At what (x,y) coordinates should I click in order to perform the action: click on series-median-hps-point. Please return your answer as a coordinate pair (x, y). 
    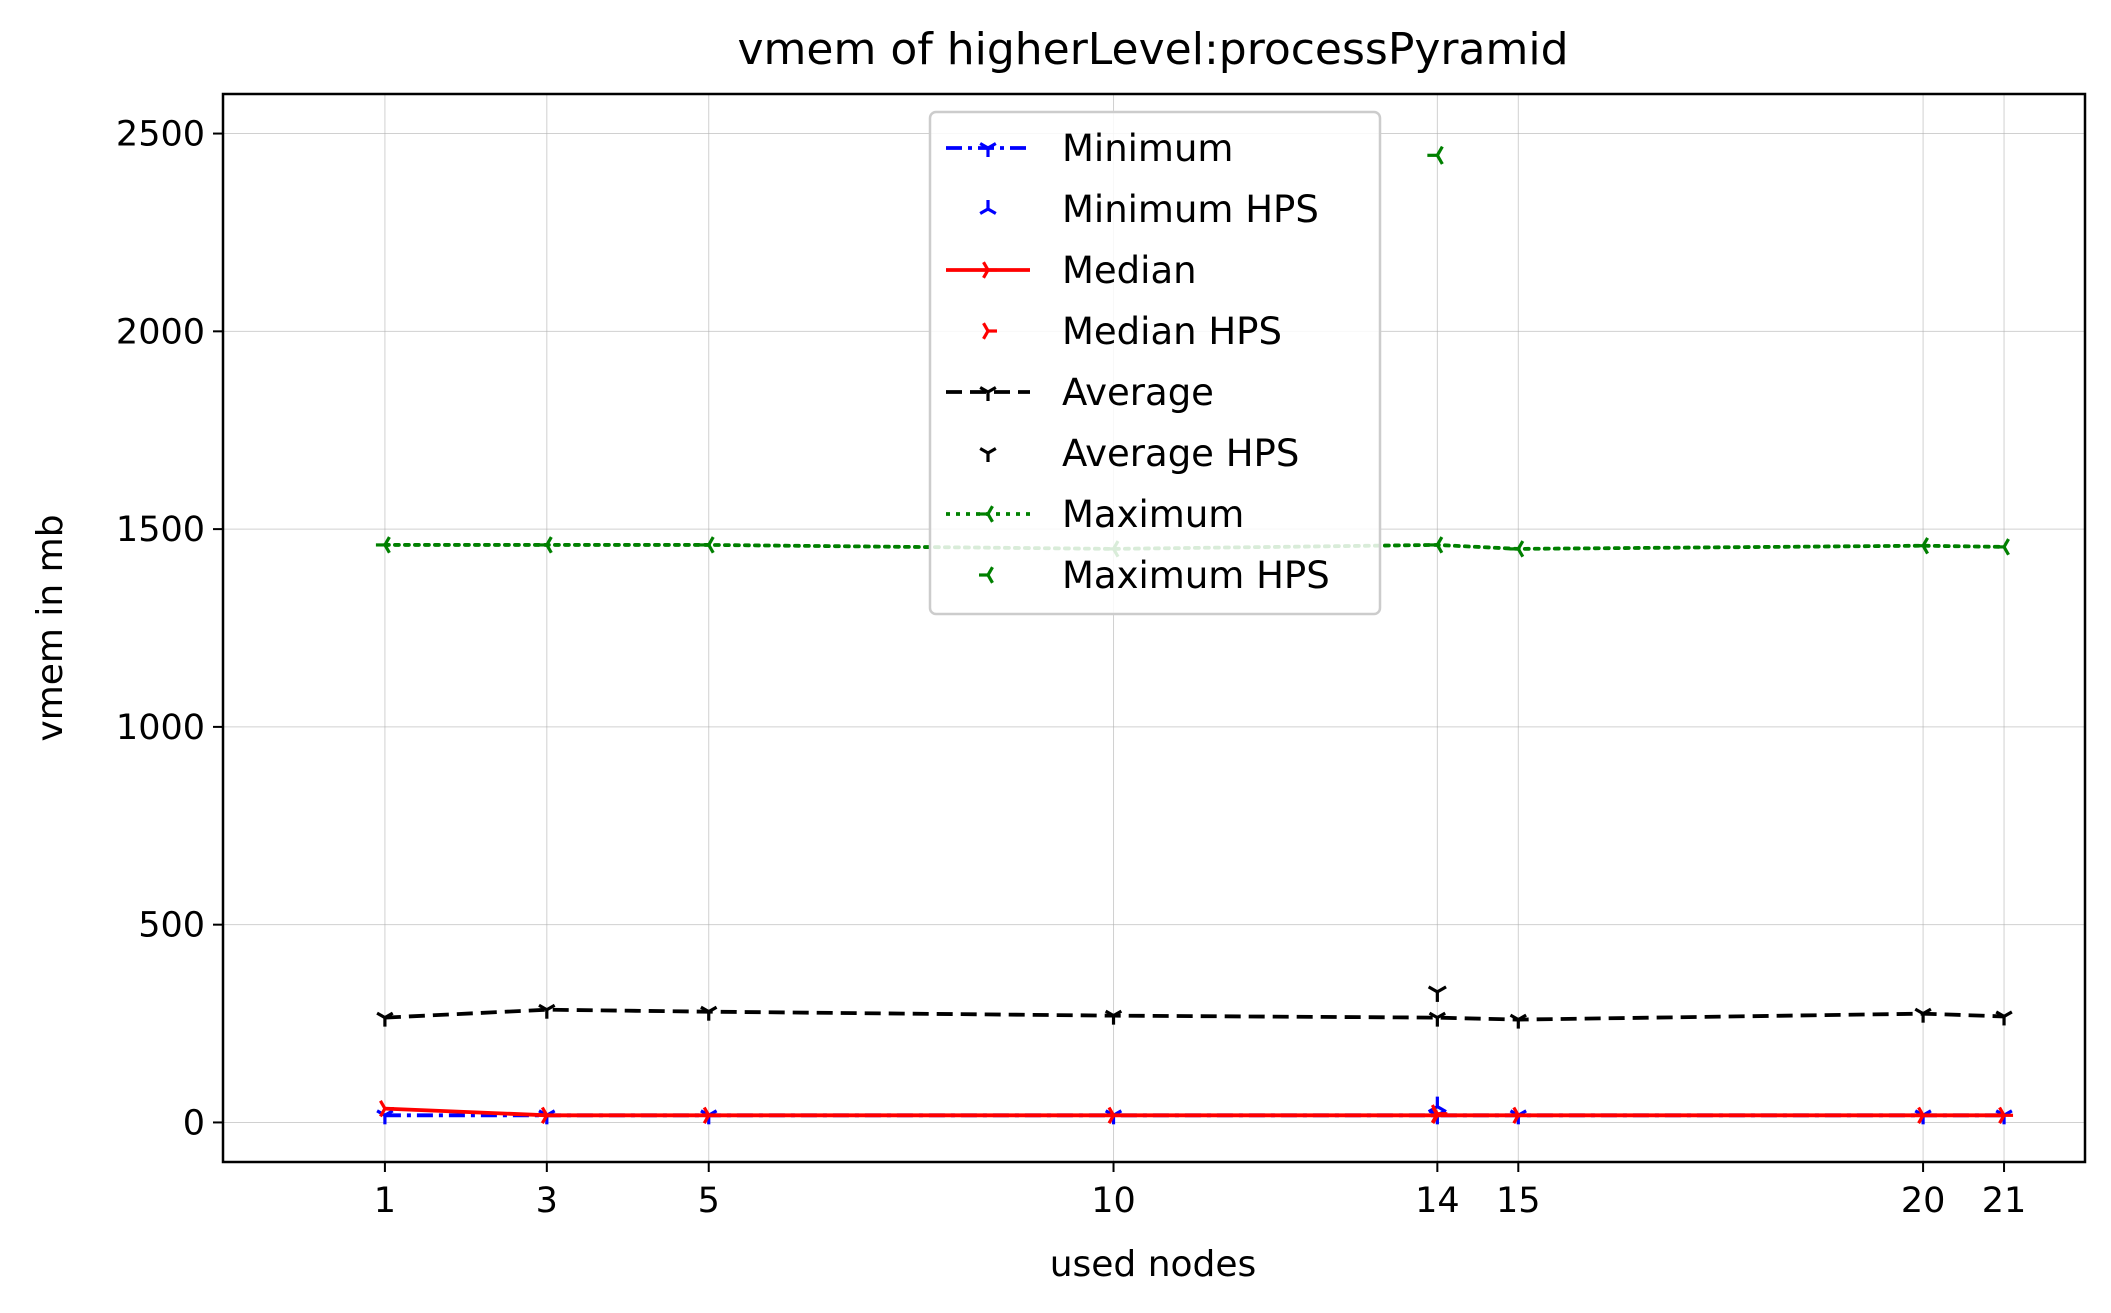
    Looking at the image, I should click on (1439, 1114).